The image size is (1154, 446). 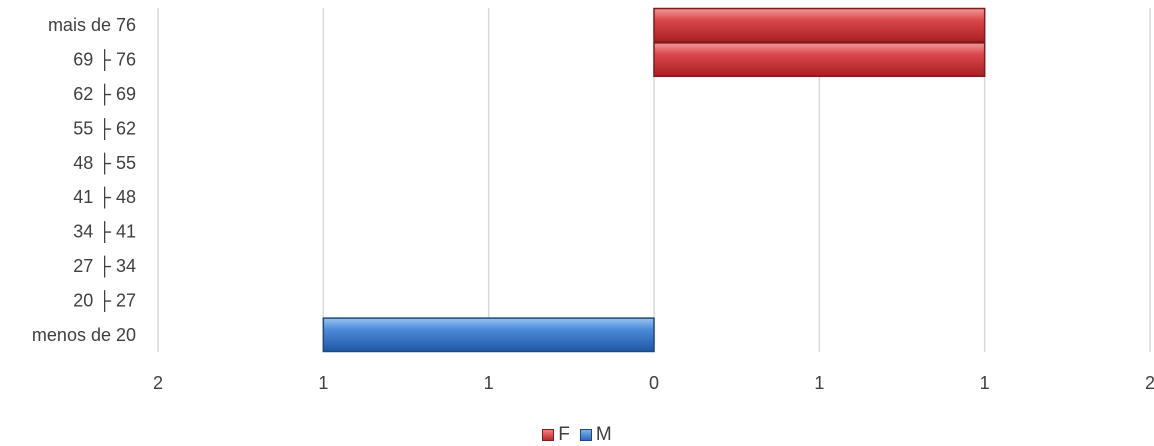 What do you see at coordinates (104, 232) in the screenshot?
I see `y-tick-label: 34 ├ 41` at bounding box center [104, 232].